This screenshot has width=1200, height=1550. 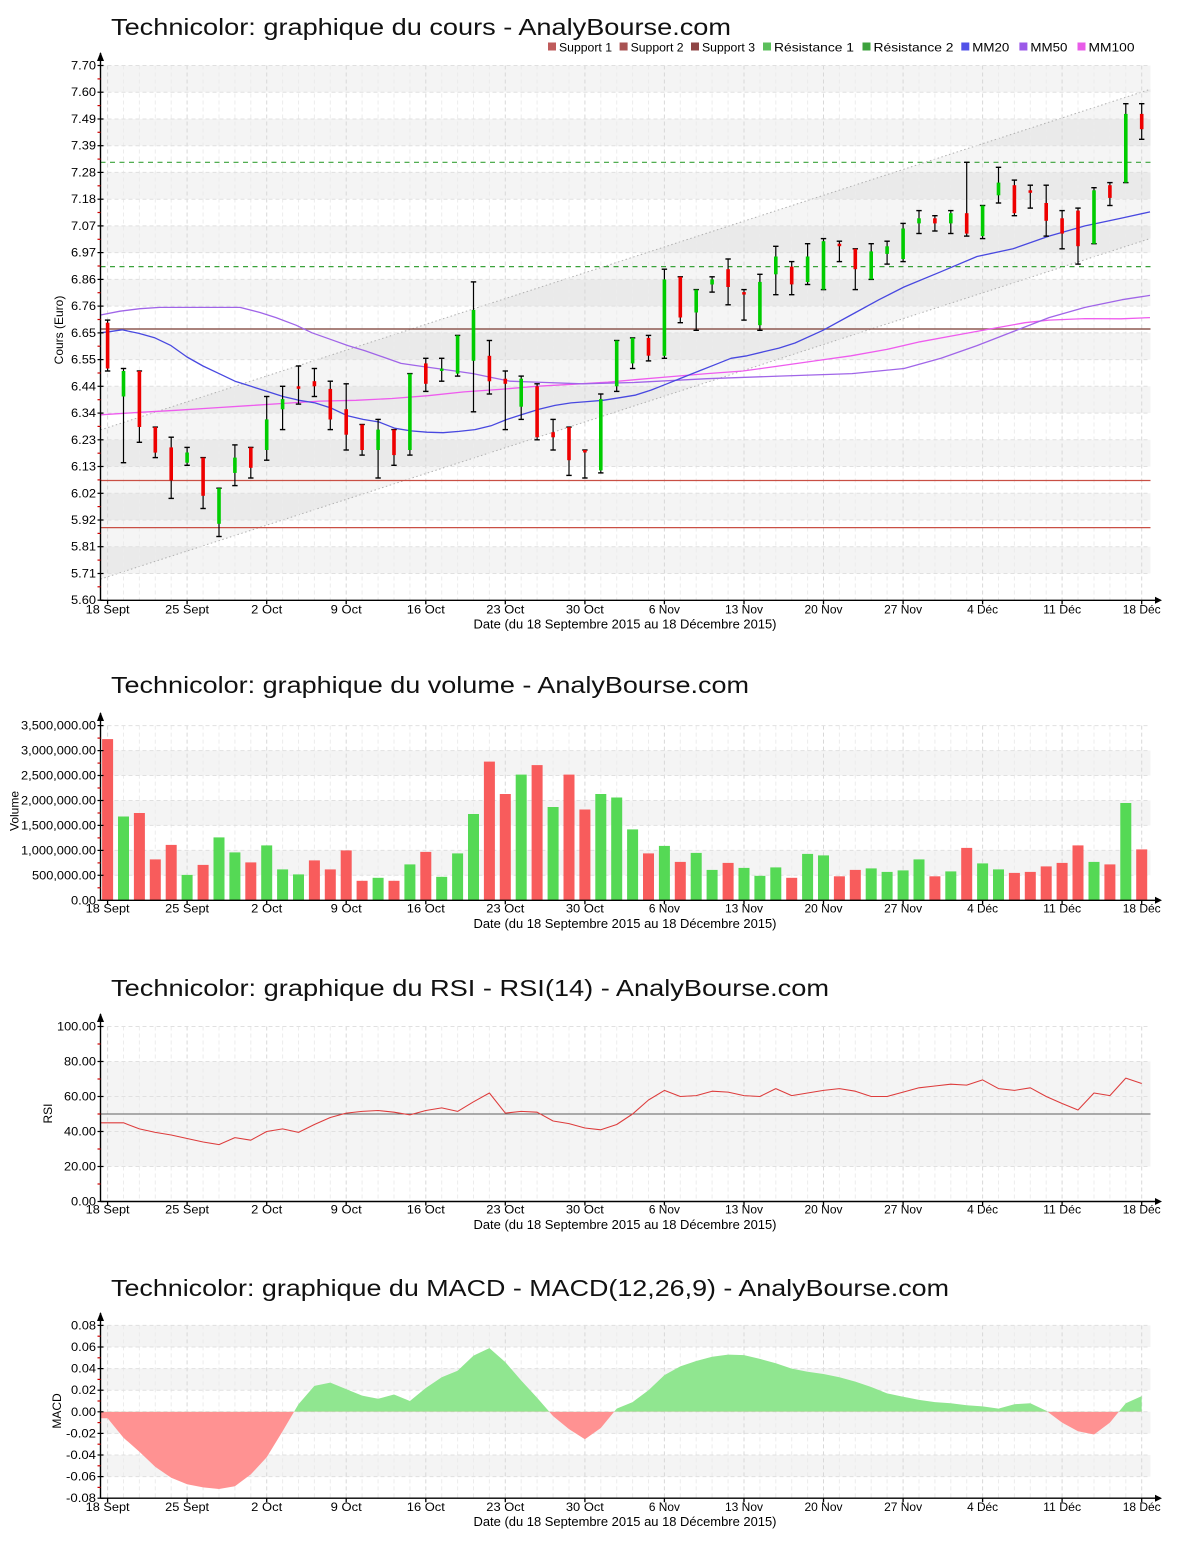 What do you see at coordinates (81, 1498) in the screenshot?
I see `svg-text: -0.08` at bounding box center [81, 1498].